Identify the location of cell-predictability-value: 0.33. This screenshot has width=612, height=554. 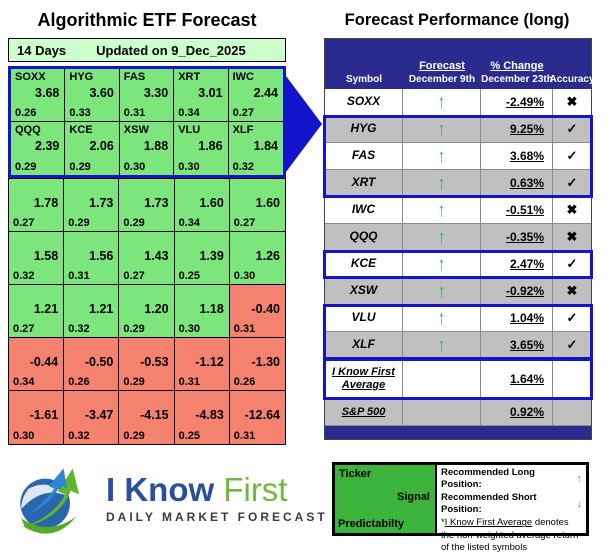
(80, 113).